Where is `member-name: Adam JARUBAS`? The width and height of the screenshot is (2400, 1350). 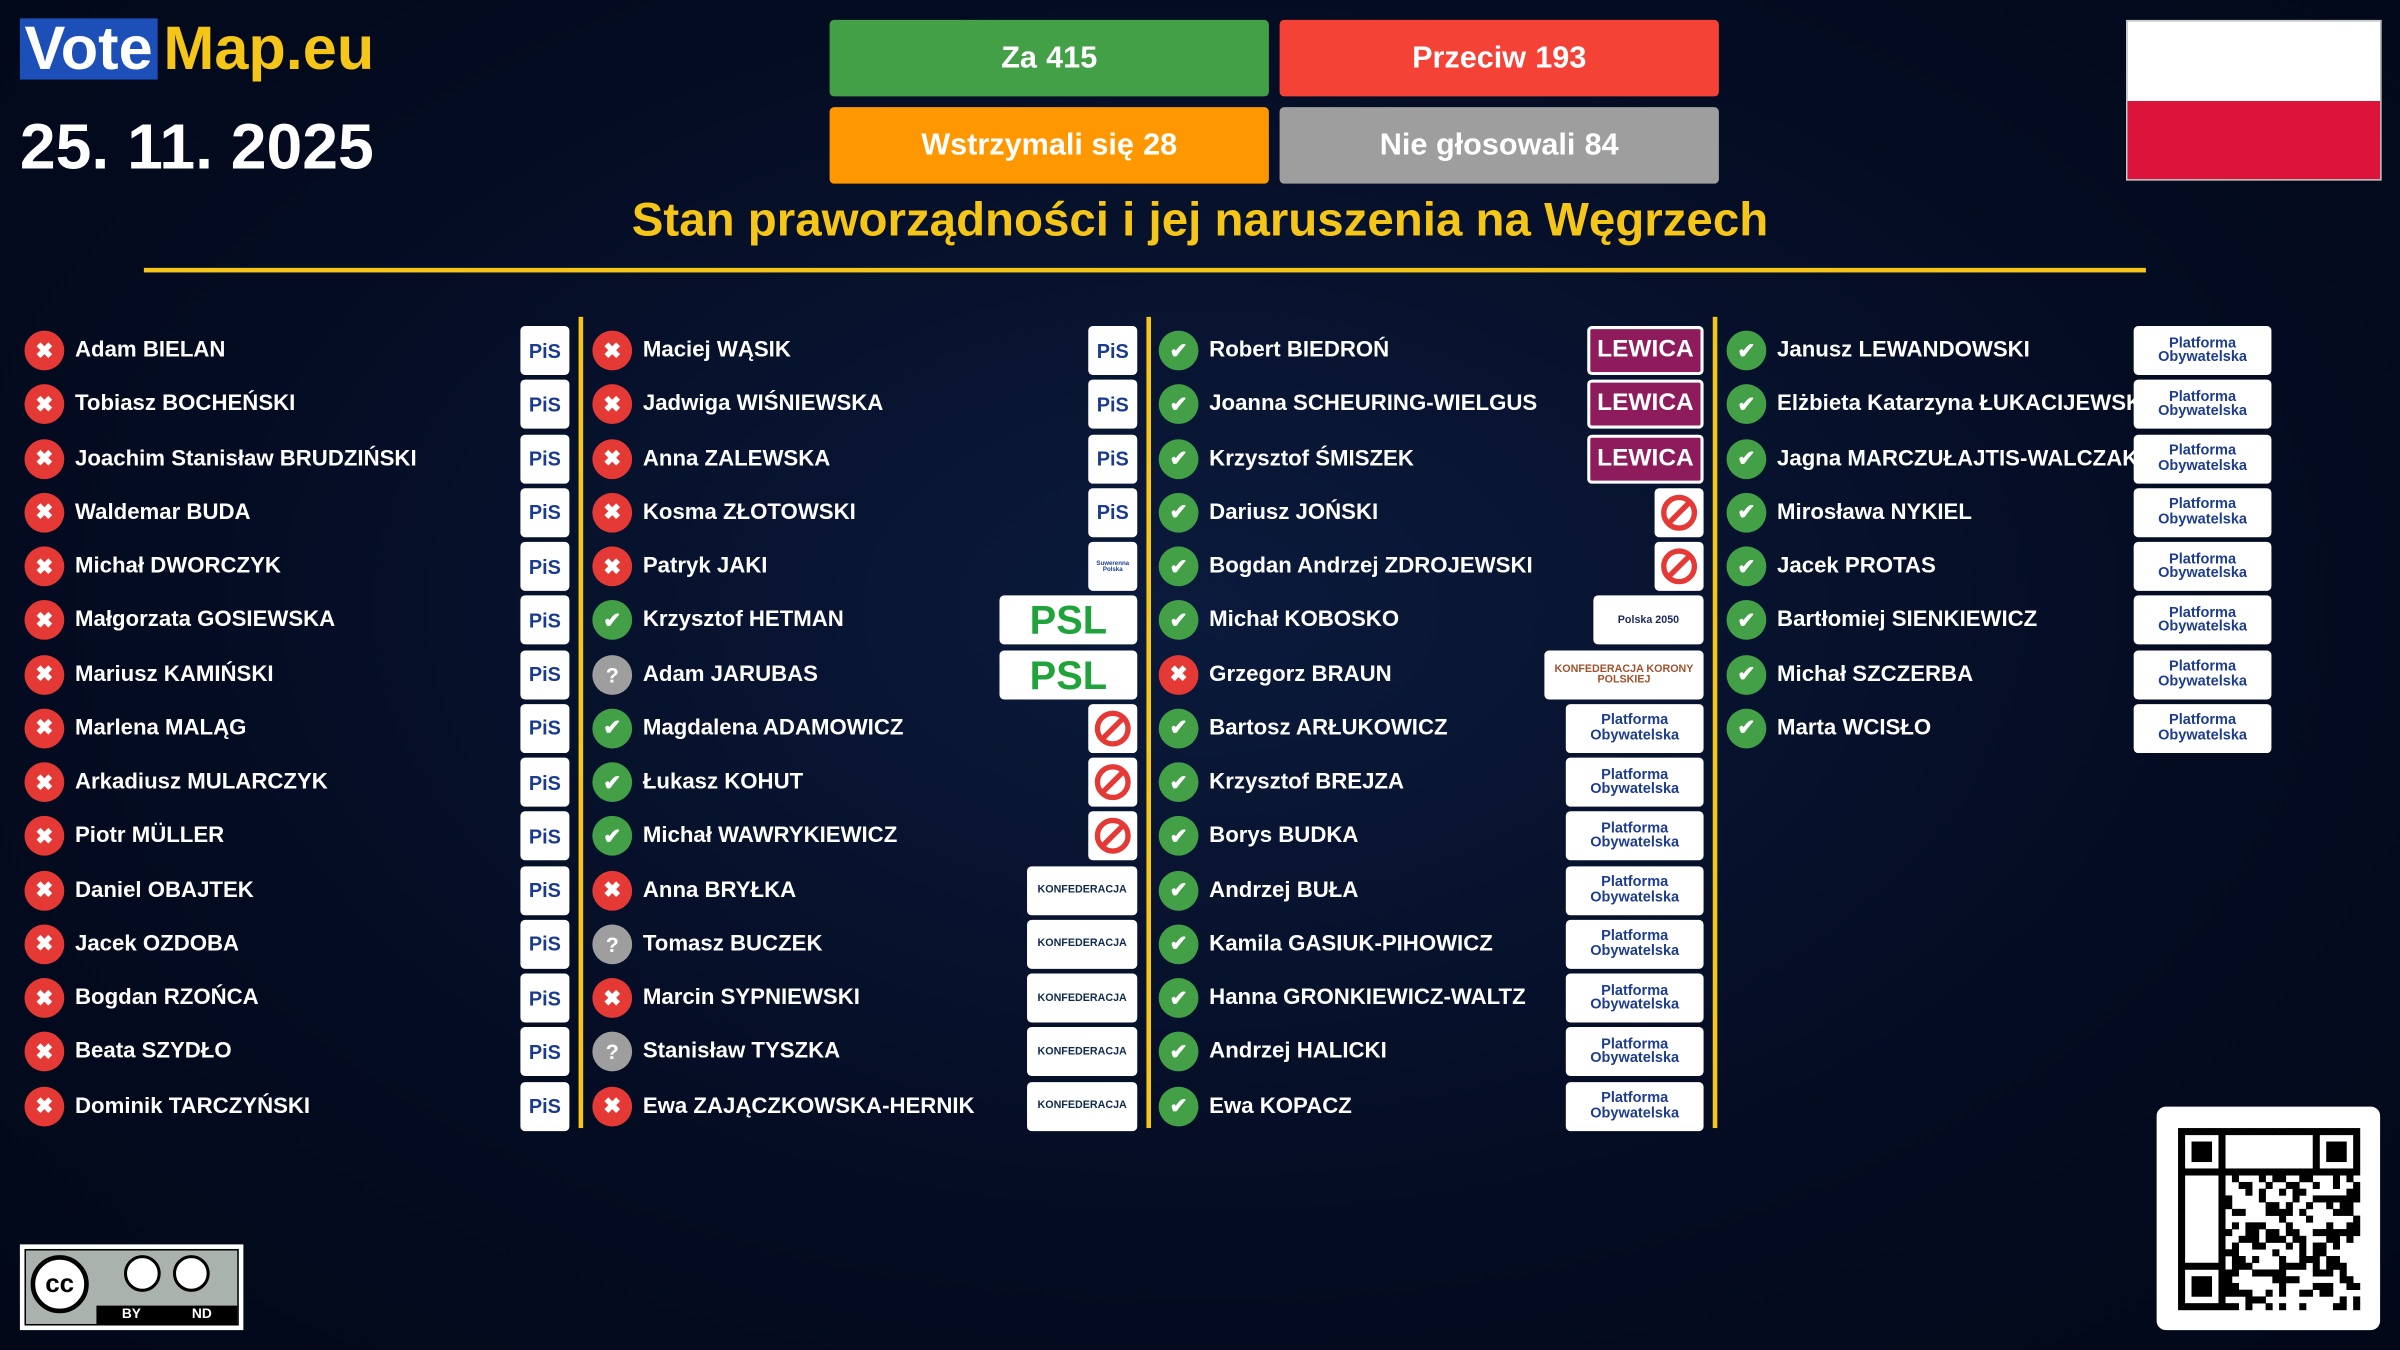
member-name: Adam JARUBAS is located at coordinates (730, 674).